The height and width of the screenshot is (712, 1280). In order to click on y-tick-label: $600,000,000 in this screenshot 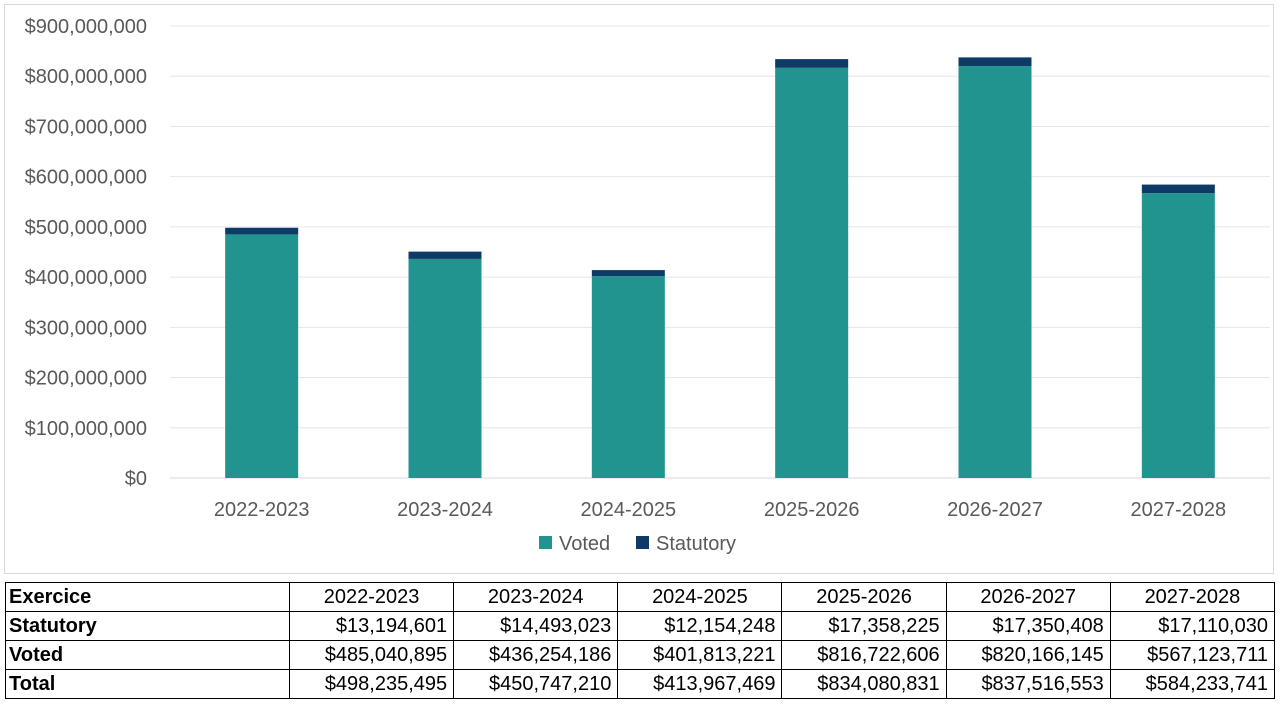, I will do `click(86, 178)`.